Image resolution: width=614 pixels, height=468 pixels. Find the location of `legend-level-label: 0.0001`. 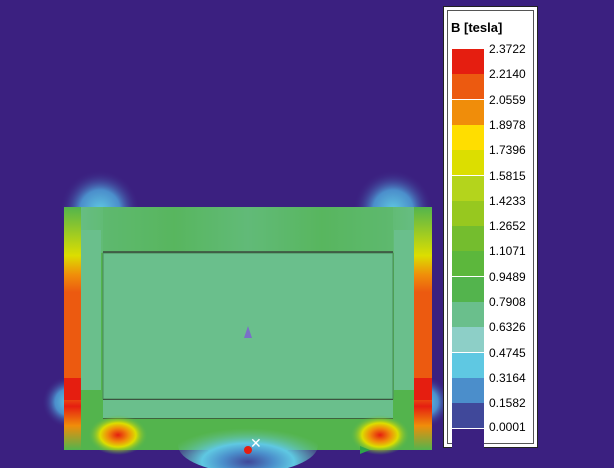

legend-level-label: 0.0001 is located at coordinates (507, 426).